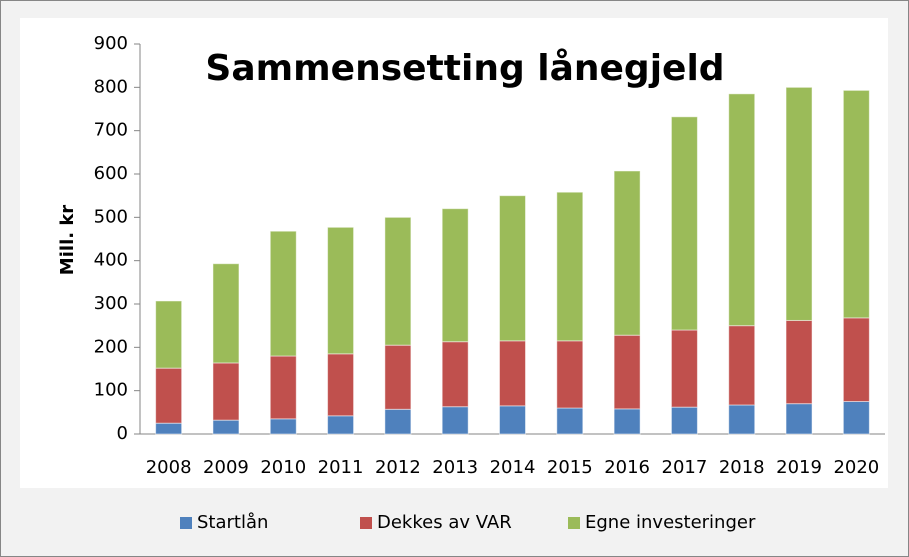 The width and height of the screenshot is (909, 557). What do you see at coordinates (513, 467) in the screenshot?
I see `x-tick-label: 2014` at bounding box center [513, 467].